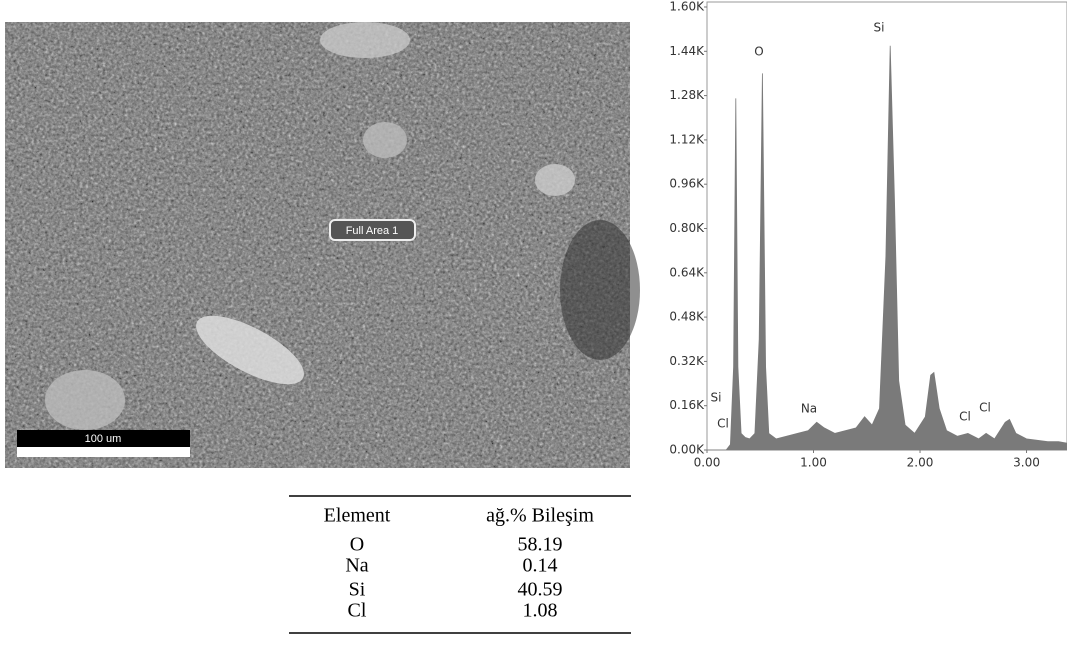 The width and height of the screenshot is (1067, 669). I want to click on scale-bar-base, so click(103, 452).